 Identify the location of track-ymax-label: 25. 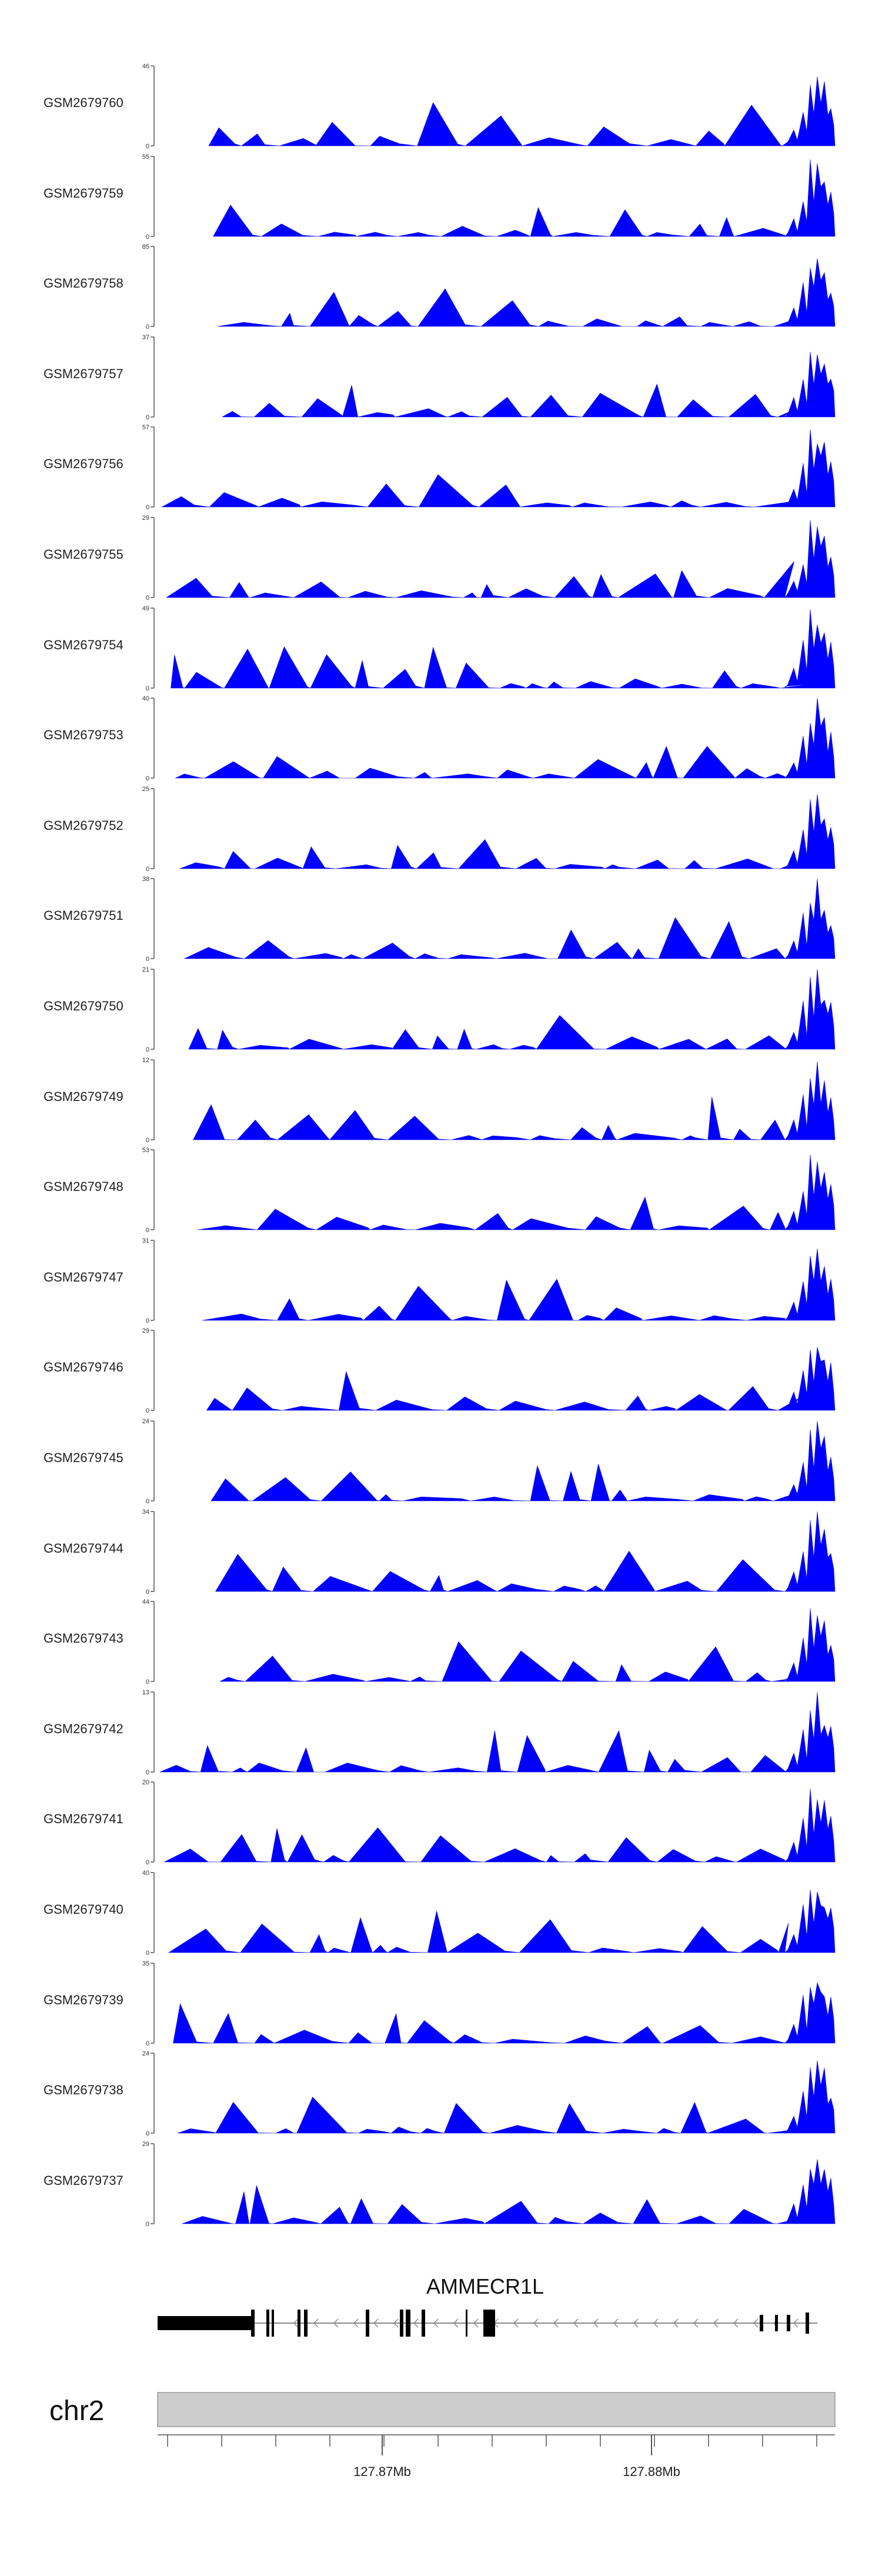
(145, 789).